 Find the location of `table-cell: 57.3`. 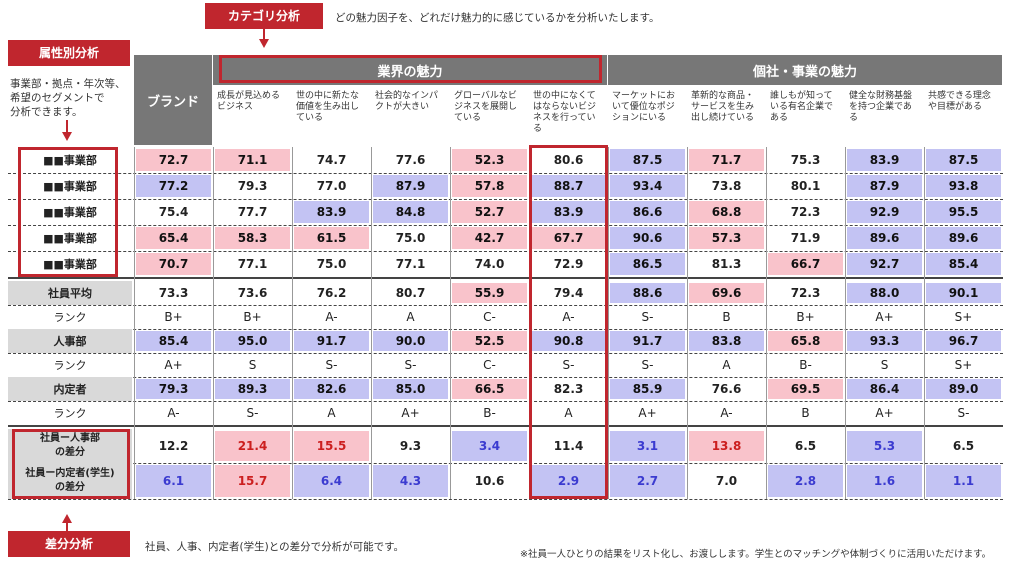

table-cell: 57.3 is located at coordinates (726, 238).